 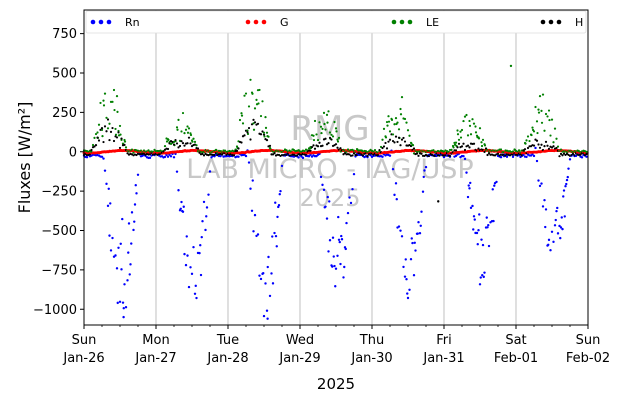 What do you see at coordinates (336, 384) in the screenshot?
I see `x-axis-label: 2025` at bounding box center [336, 384].